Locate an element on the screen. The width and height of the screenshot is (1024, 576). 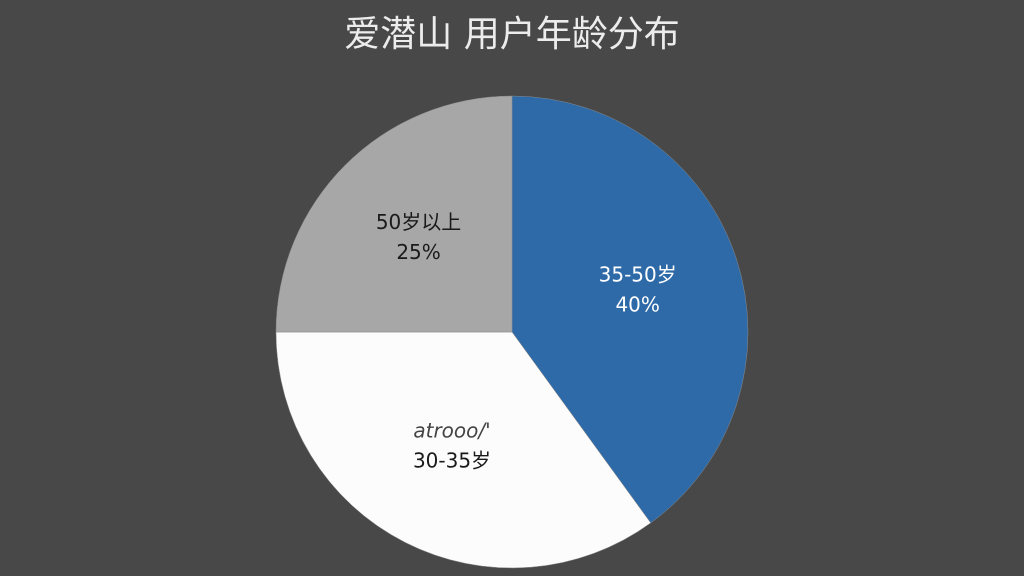
slice-label: 50岁以上 is located at coordinates (418, 222).